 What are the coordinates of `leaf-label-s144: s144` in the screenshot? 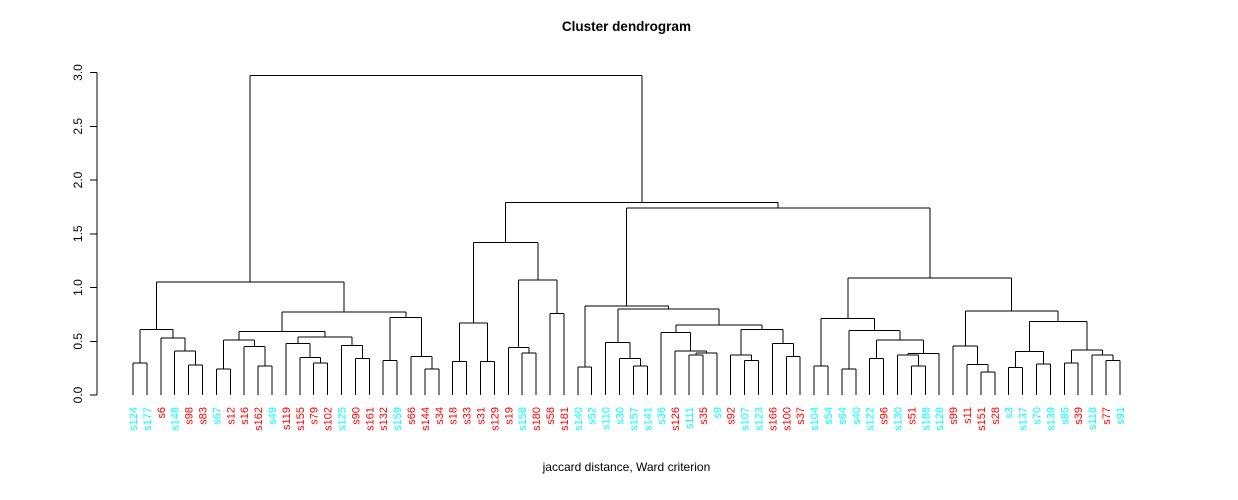 It's located at (426, 419).